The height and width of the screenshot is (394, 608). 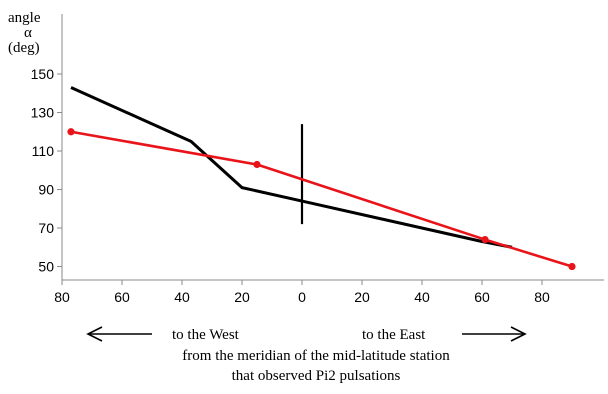 I want to click on y-tick-label: 70, so click(x=46, y=228).